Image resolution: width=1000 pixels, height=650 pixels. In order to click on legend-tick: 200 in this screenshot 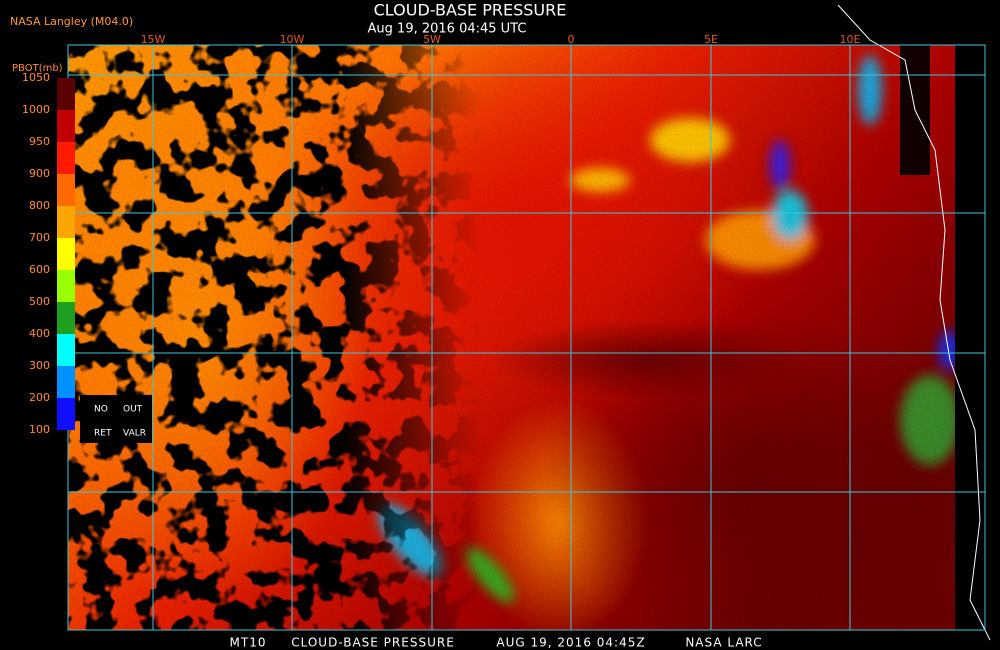, I will do `click(39, 397)`.